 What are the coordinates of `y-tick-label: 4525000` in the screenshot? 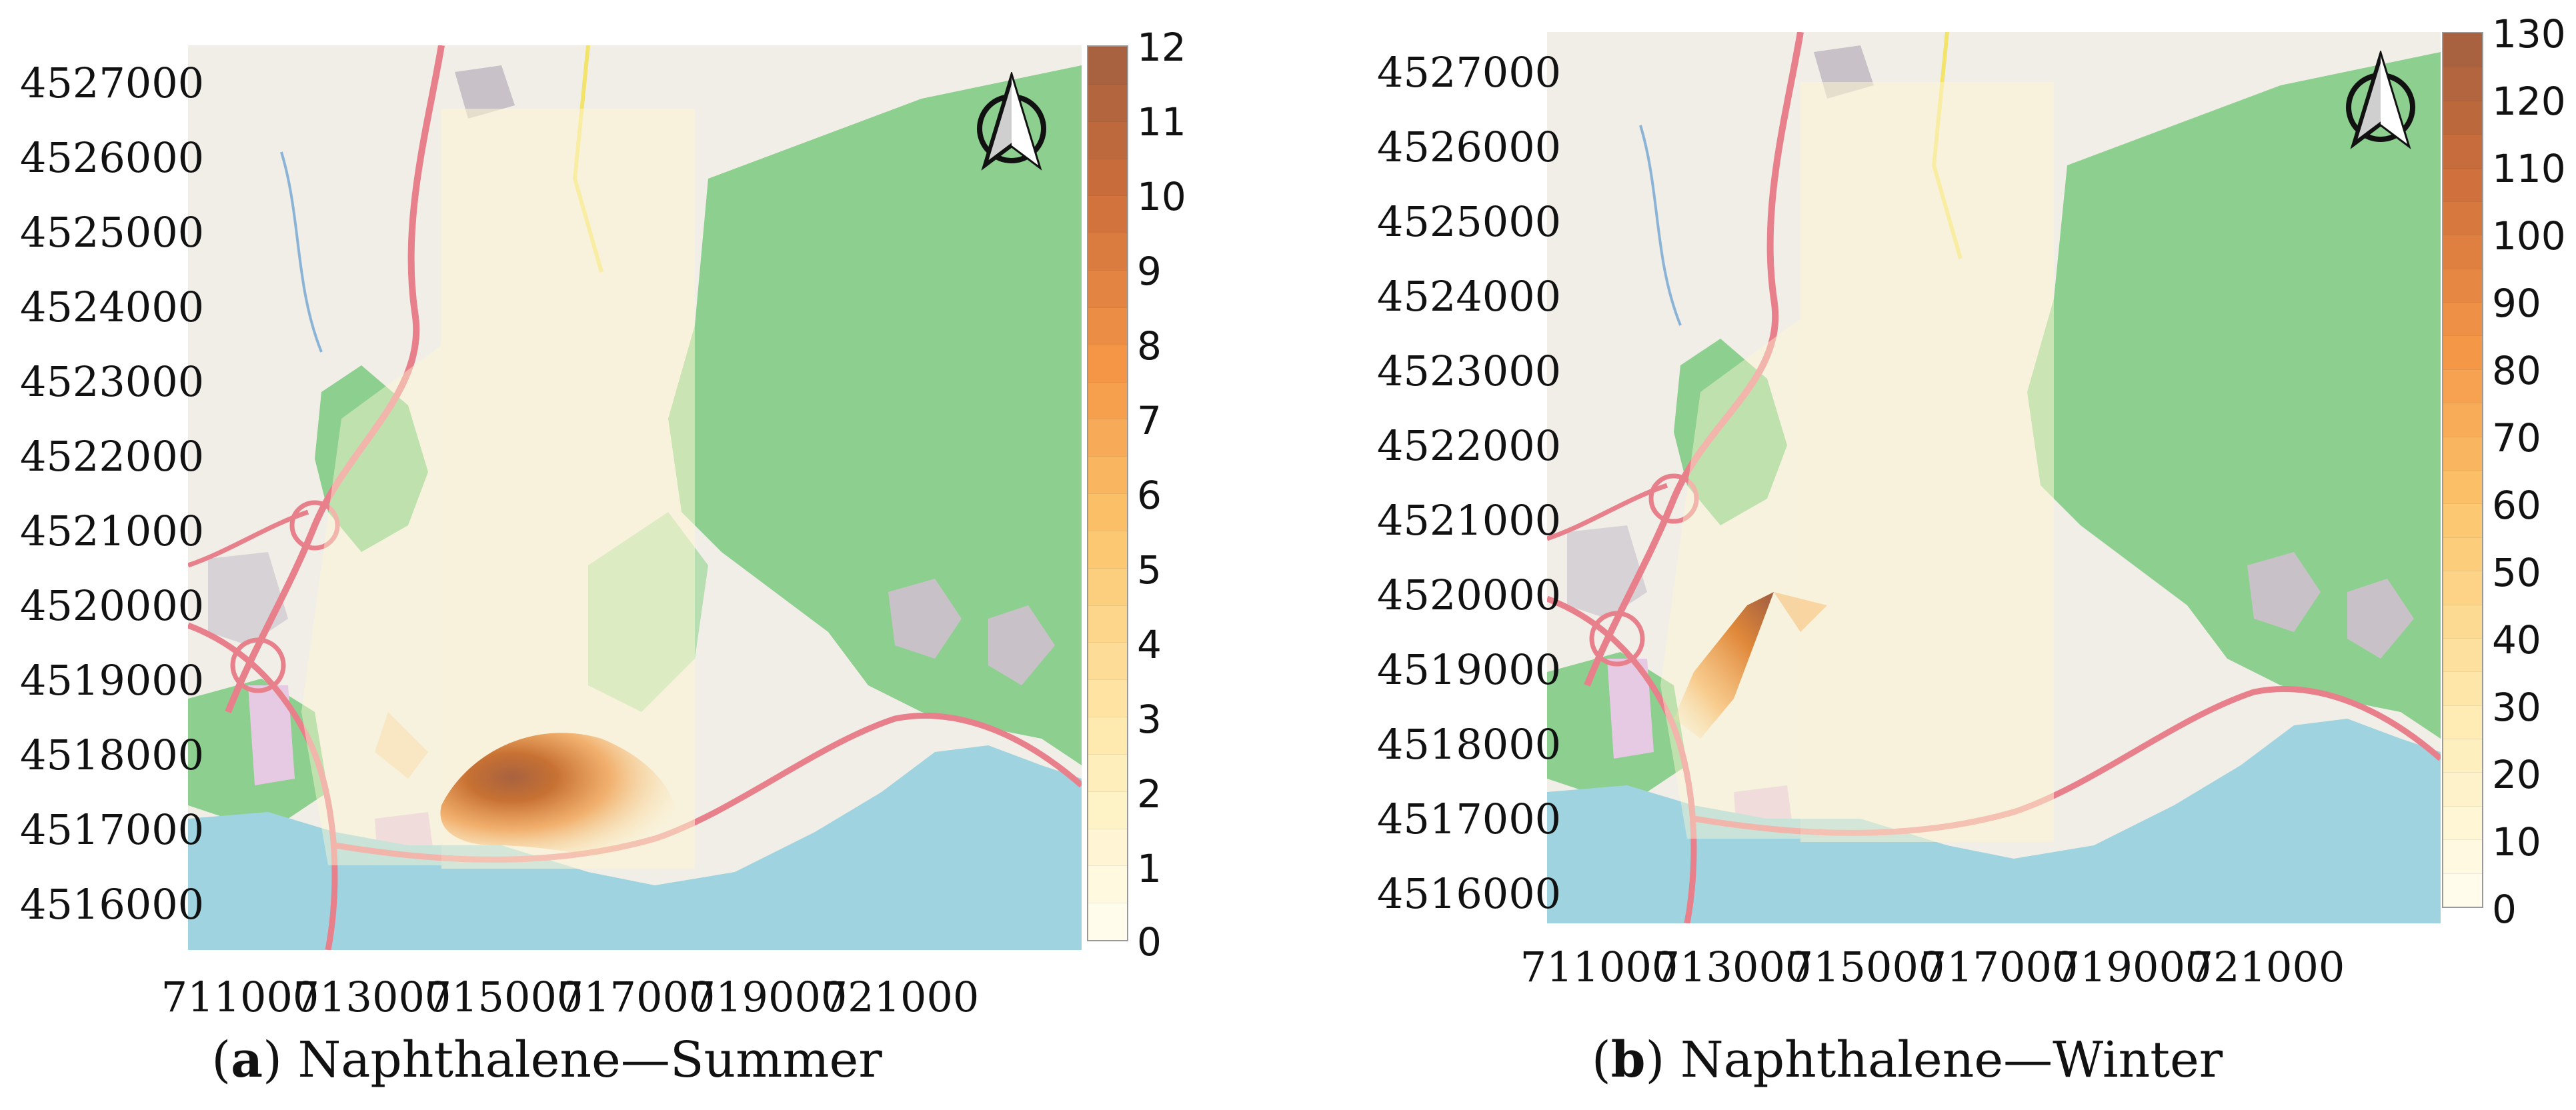 It's located at (112, 232).